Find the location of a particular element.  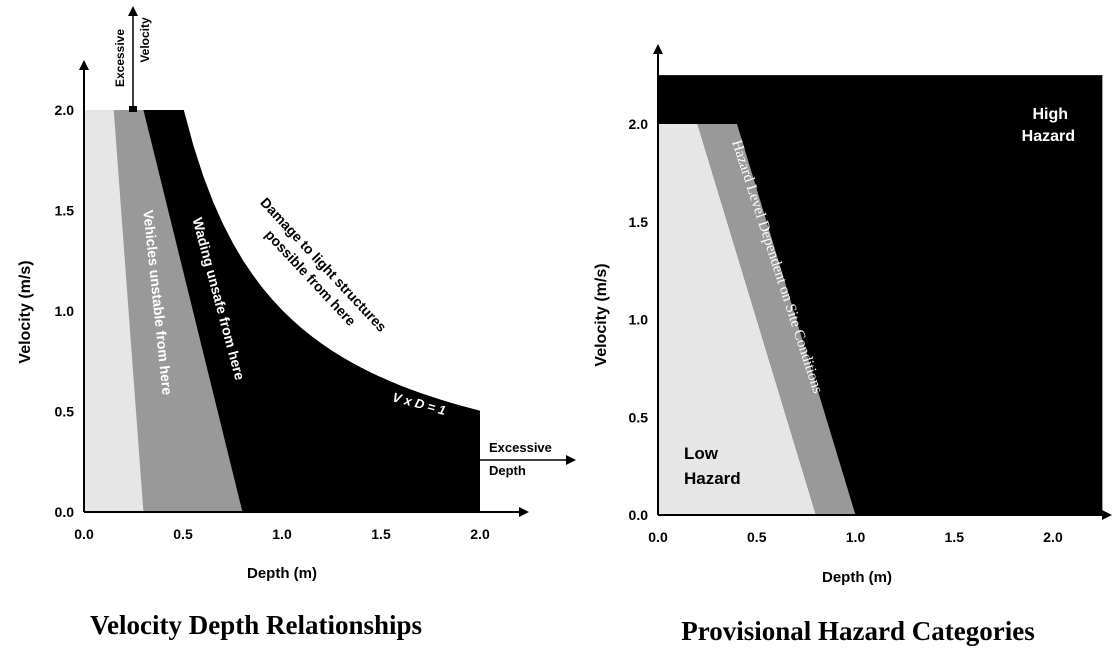

left-y-ticks: 0.0 0.5 1.0 1.5 2.0 is located at coordinates (65, 311).